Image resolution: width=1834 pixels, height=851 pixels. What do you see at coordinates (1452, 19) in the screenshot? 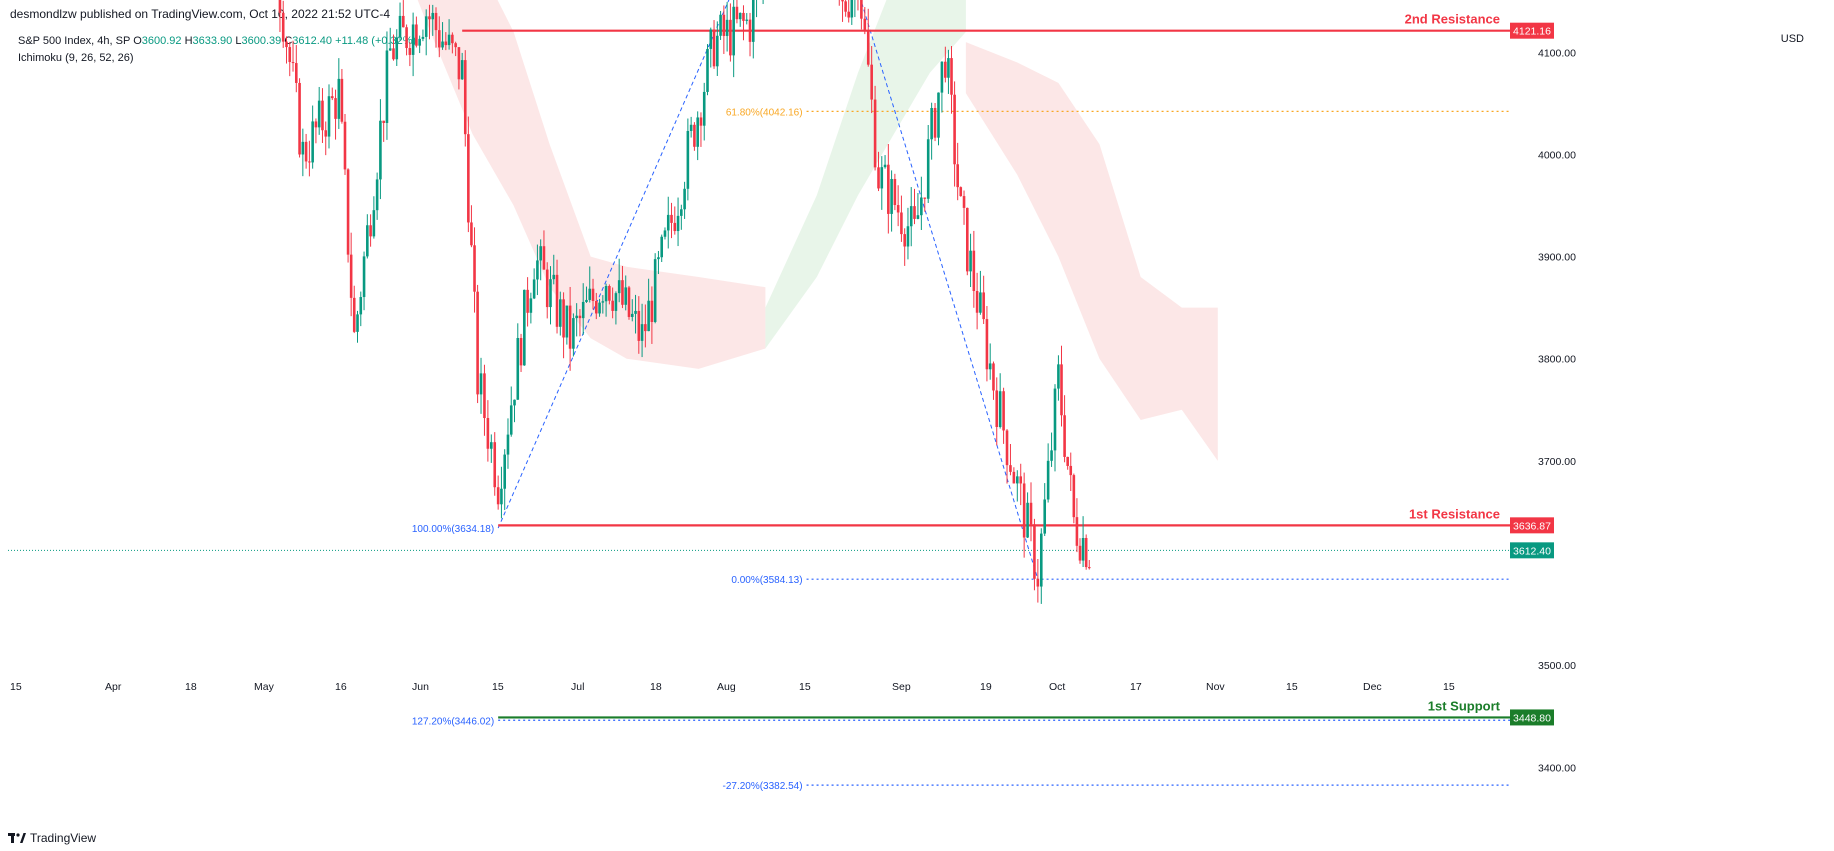
I see `level-name-label: 2nd Resistance` at bounding box center [1452, 19].